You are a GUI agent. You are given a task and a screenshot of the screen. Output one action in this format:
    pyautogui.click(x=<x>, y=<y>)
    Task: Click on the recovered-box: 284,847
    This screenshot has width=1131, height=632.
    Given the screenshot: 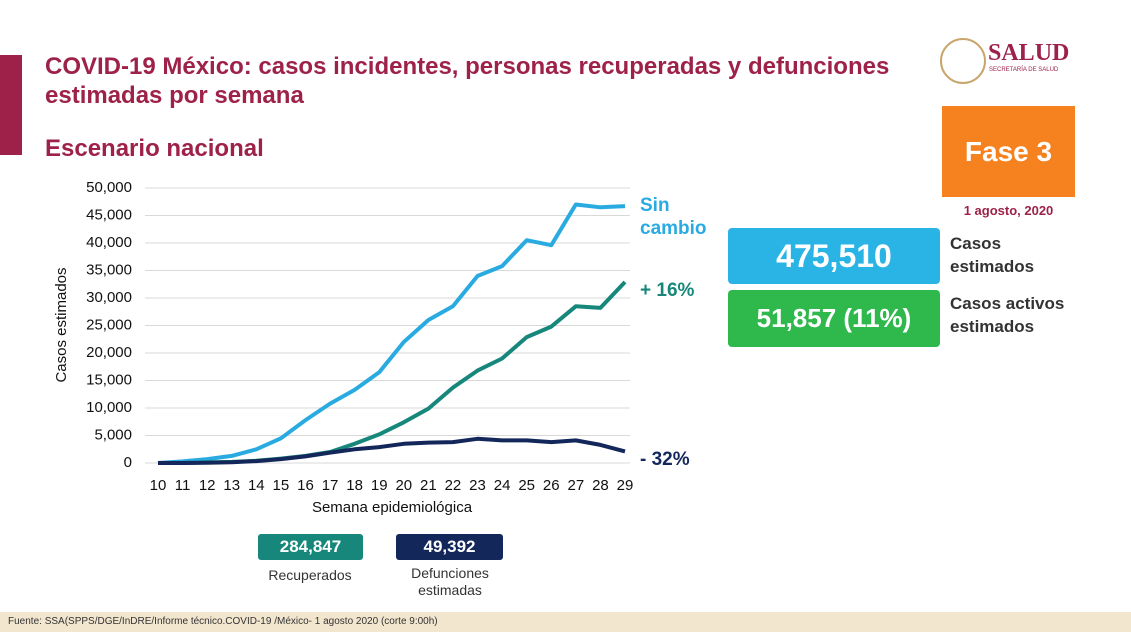 What is the action you would take?
    pyautogui.click(x=310, y=547)
    